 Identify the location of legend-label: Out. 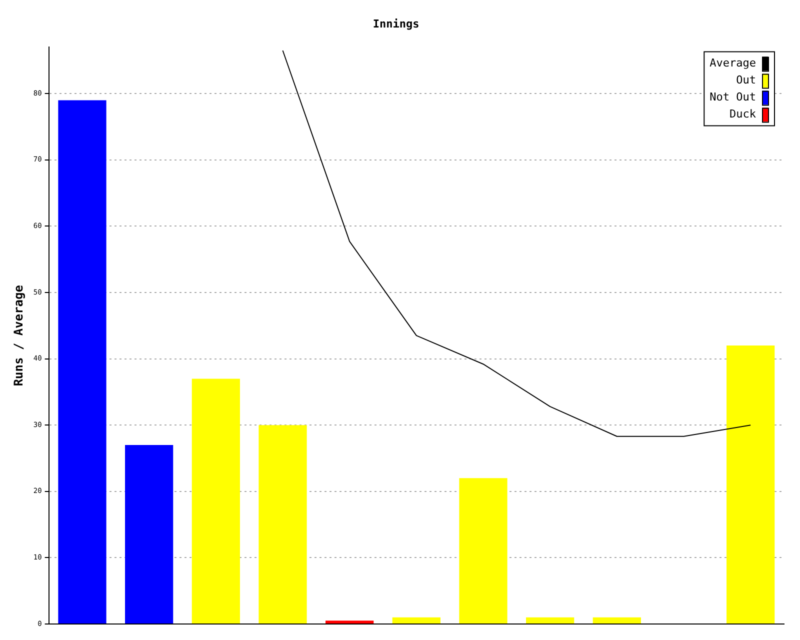
(746, 80).